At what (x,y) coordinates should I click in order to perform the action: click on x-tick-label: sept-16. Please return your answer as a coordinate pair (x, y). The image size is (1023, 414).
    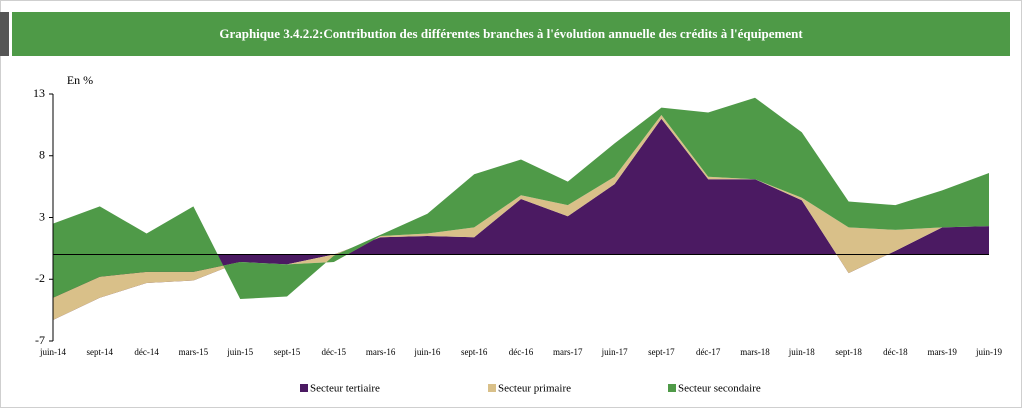
    Looking at the image, I should click on (474, 352).